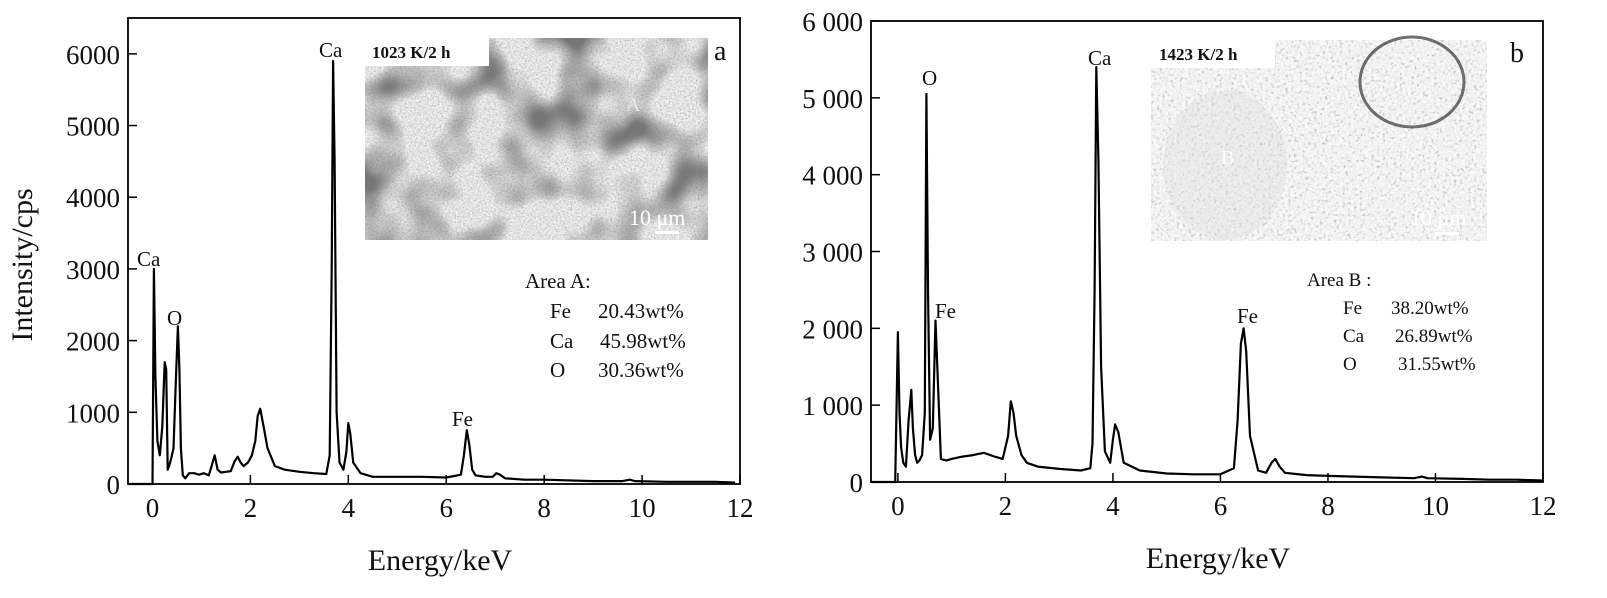 The image size is (1607, 598). Describe the element at coordinates (536, 139) in the screenshot. I see `sem-inset-a: 1023 K/2 h A 10 μm` at that location.